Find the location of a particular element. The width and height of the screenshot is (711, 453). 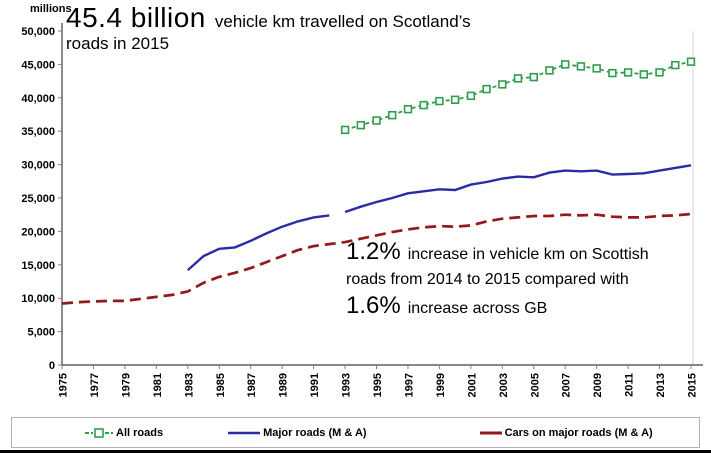

annotation-line3: 1.6% increase across GB is located at coordinates (497, 306).